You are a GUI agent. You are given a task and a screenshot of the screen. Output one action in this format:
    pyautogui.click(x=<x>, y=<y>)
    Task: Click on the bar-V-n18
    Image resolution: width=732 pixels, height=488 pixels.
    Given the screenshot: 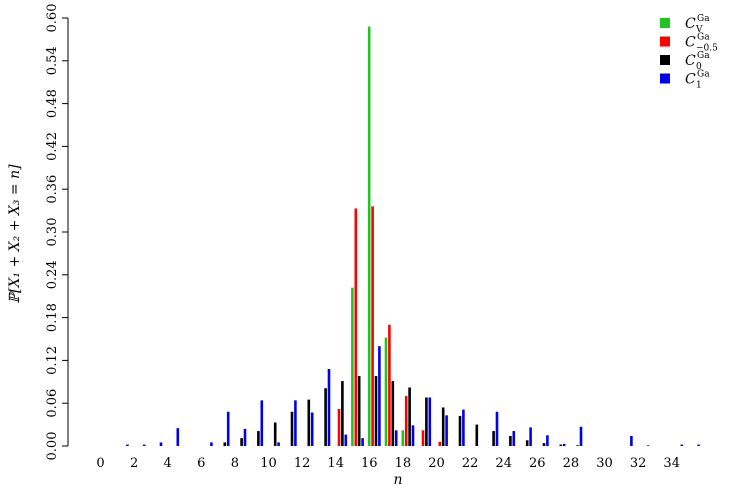 What is the action you would take?
    pyautogui.click(x=403, y=438)
    